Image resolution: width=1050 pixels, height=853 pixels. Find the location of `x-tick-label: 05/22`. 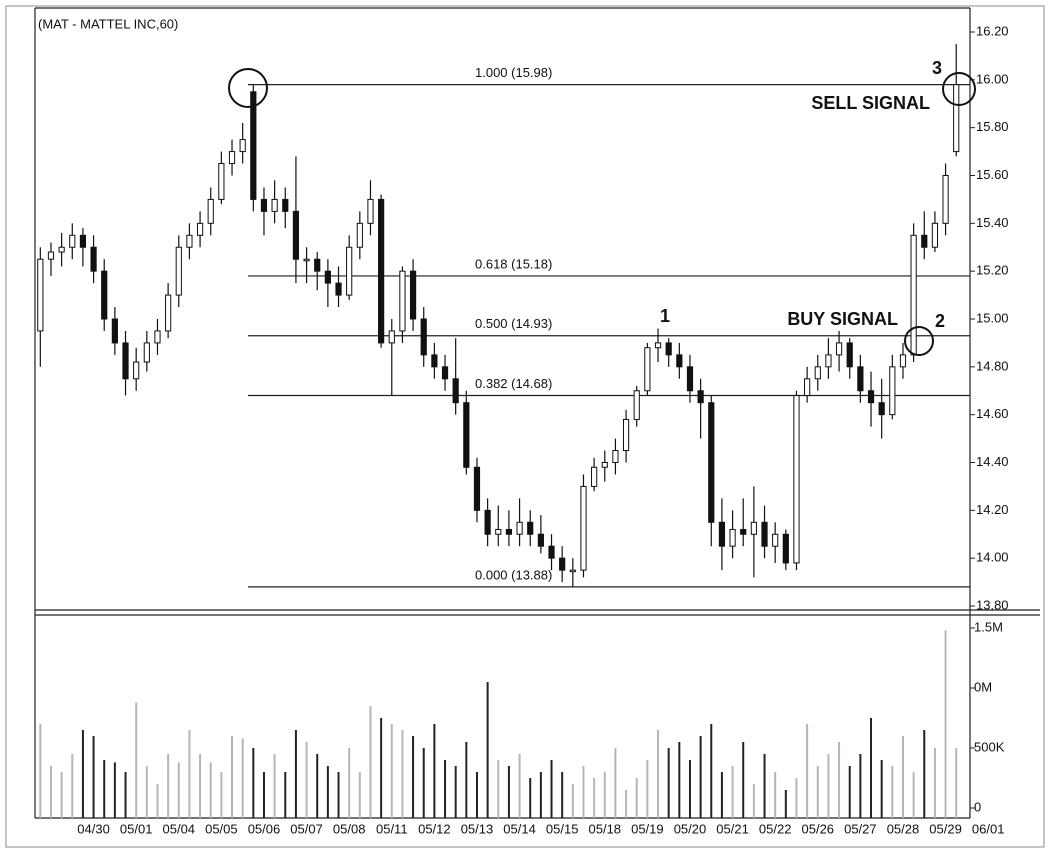

x-tick-label: 05/22 is located at coordinates (775, 828).